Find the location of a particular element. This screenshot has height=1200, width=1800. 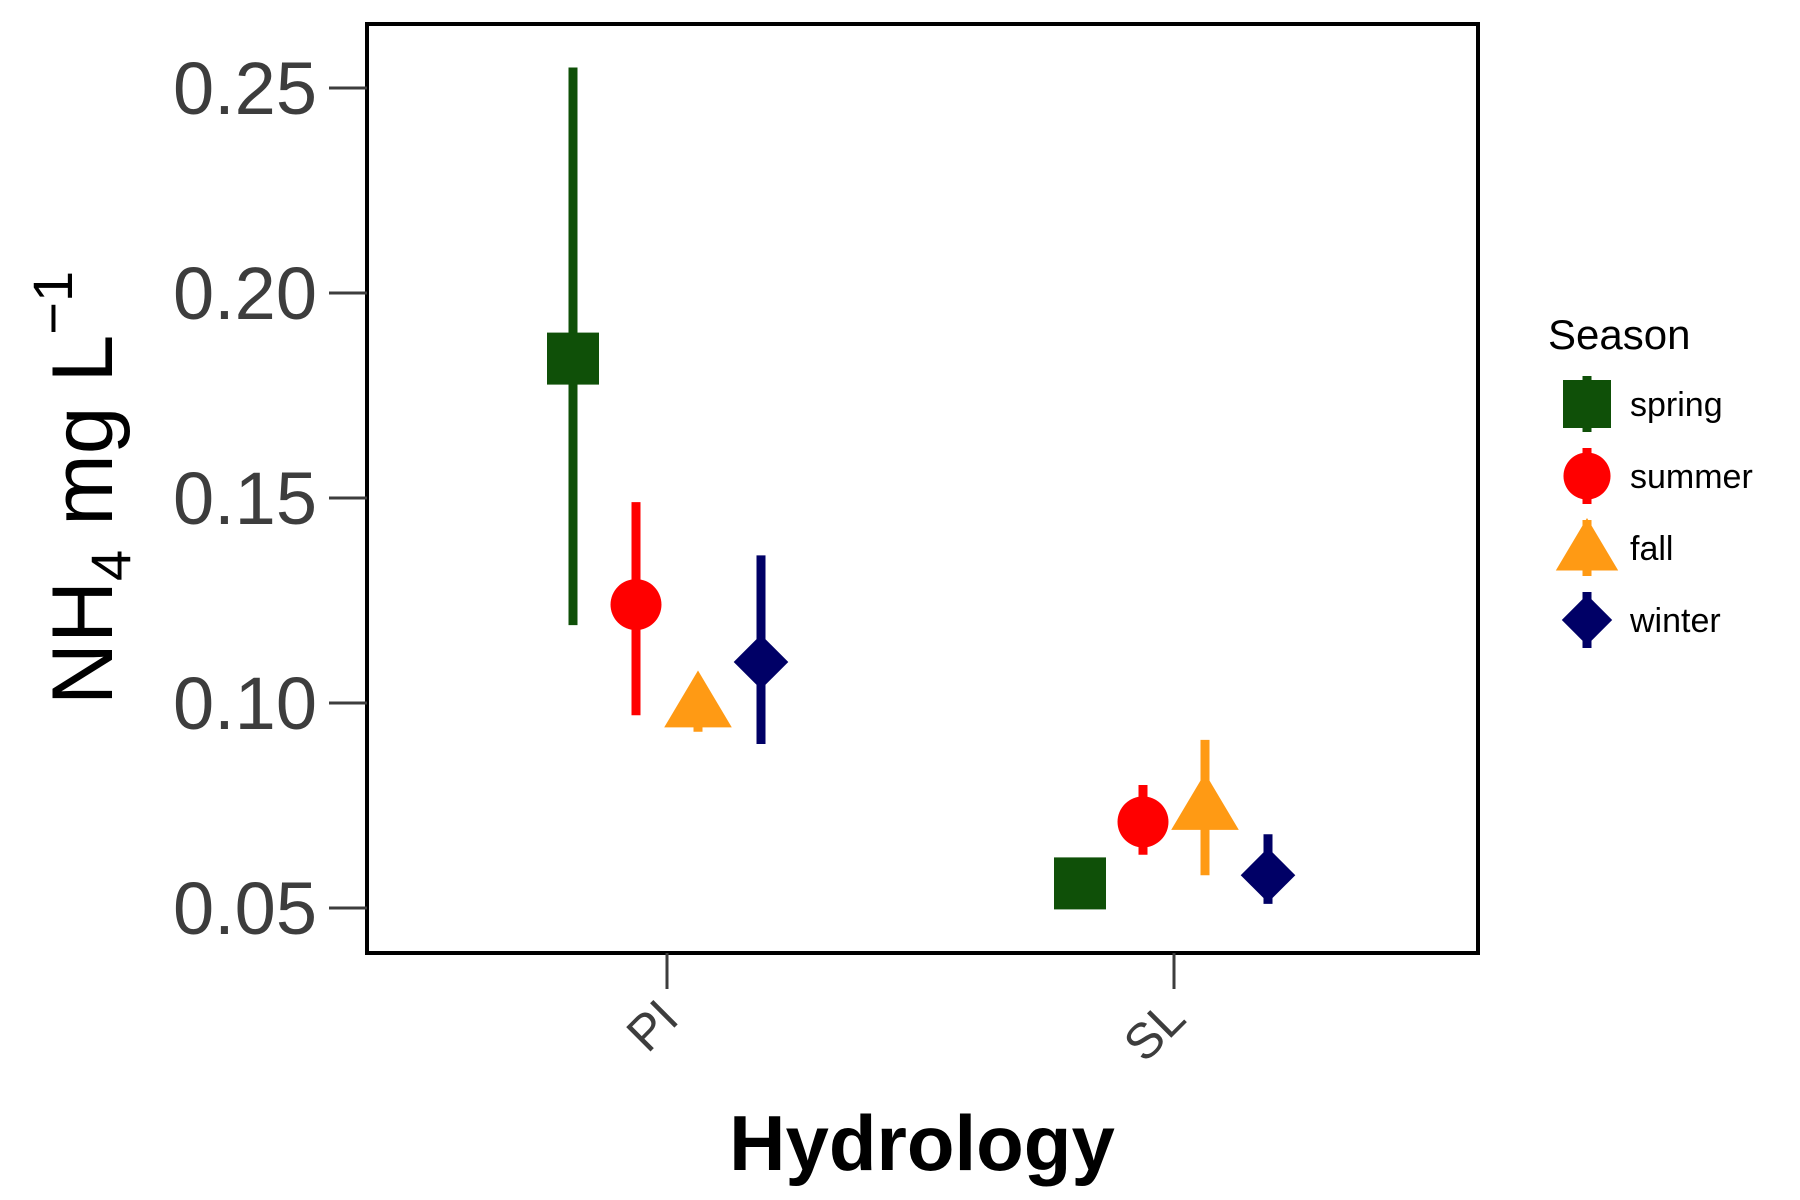

y-tick-label: 0.15 is located at coordinates (245, 498).